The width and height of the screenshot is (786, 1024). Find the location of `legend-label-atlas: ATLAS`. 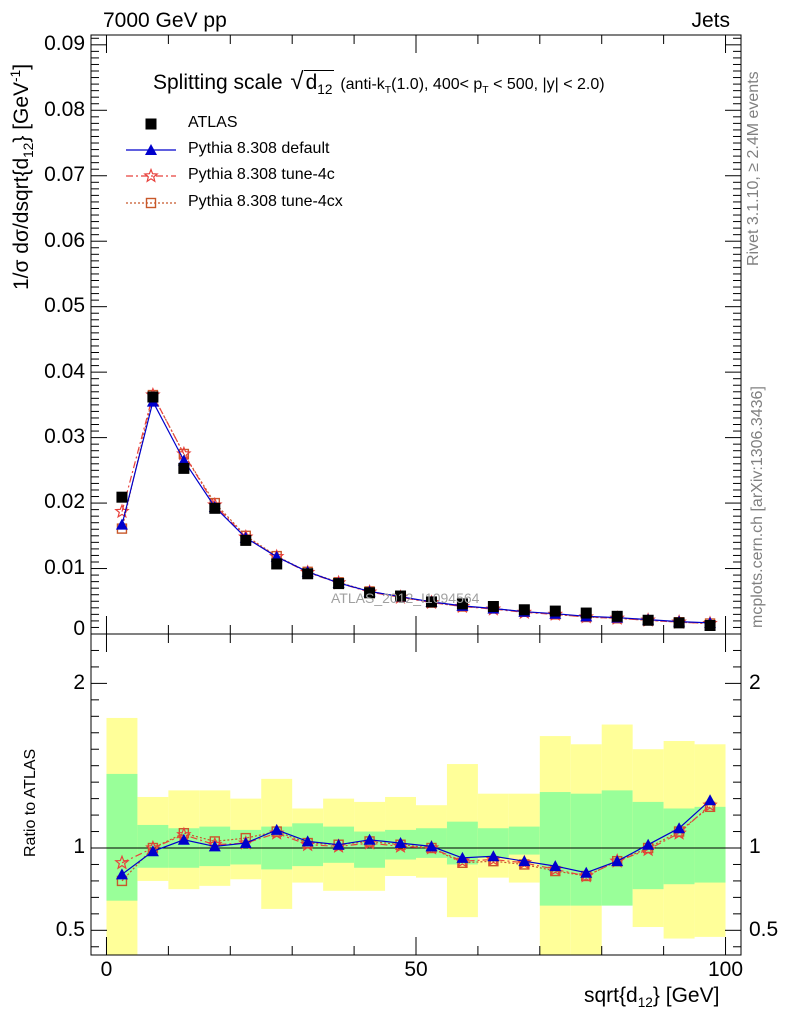

legend-label-atlas: ATLAS is located at coordinates (213, 122).